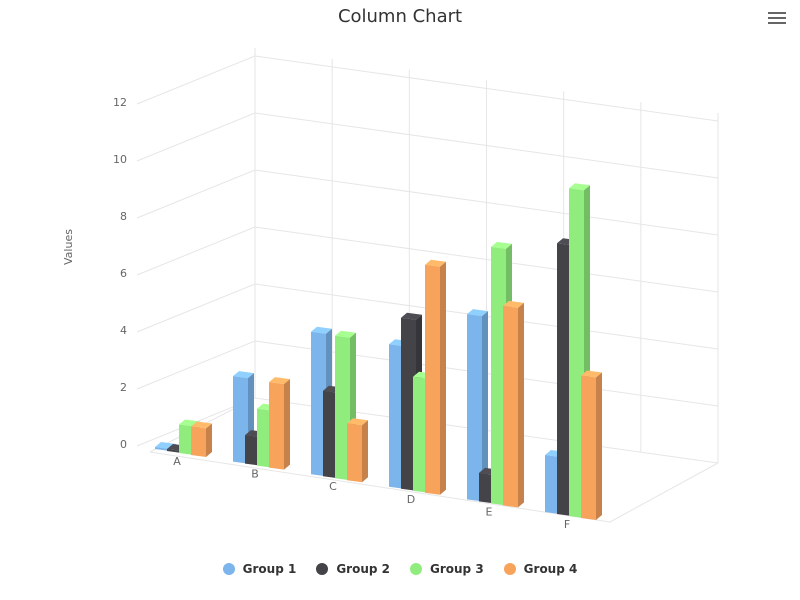  I want to click on legend-label: Group 1, so click(269, 569).